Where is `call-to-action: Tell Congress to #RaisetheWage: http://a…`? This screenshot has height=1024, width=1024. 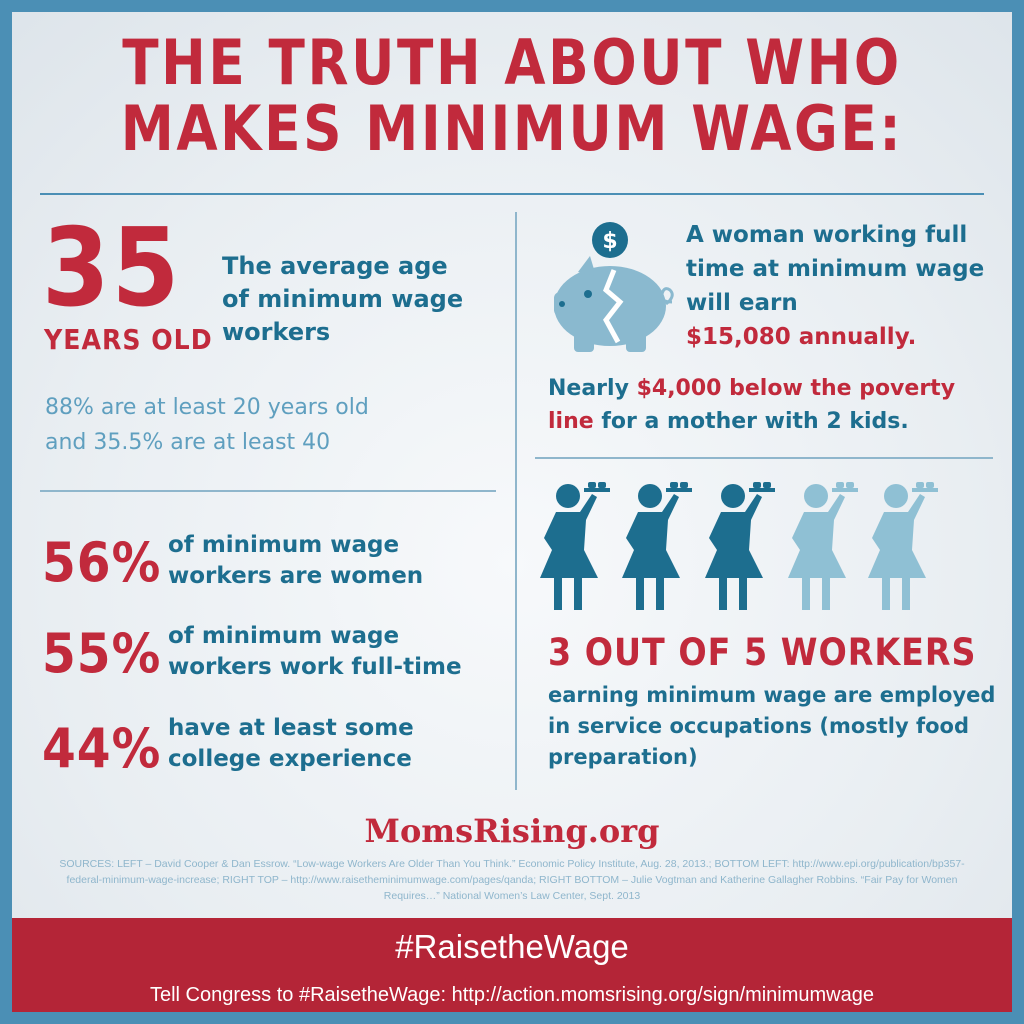
call-to-action: Tell Congress to #RaisetheWage: http://a… is located at coordinates (511, 995).